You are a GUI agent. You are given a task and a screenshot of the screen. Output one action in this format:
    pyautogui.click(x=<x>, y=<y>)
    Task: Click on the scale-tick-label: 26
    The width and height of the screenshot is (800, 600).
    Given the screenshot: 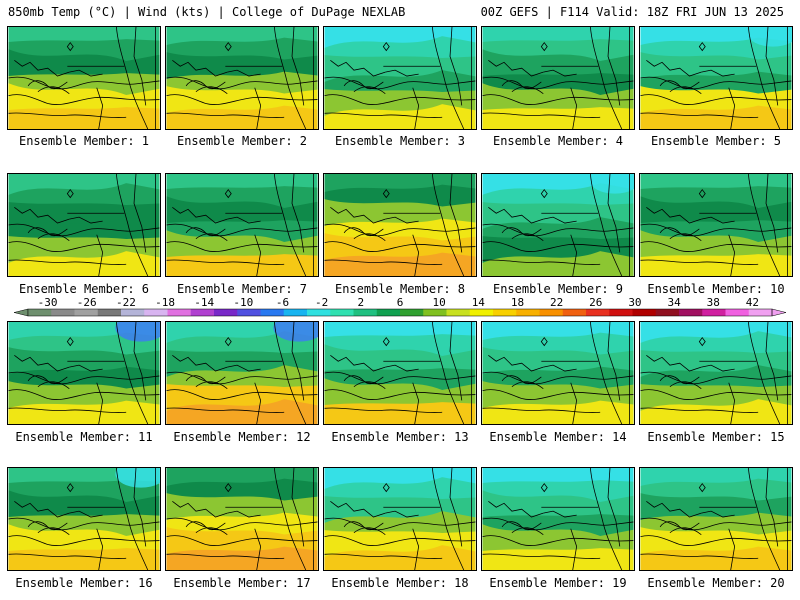 What is the action you would take?
    pyautogui.click(x=596, y=302)
    